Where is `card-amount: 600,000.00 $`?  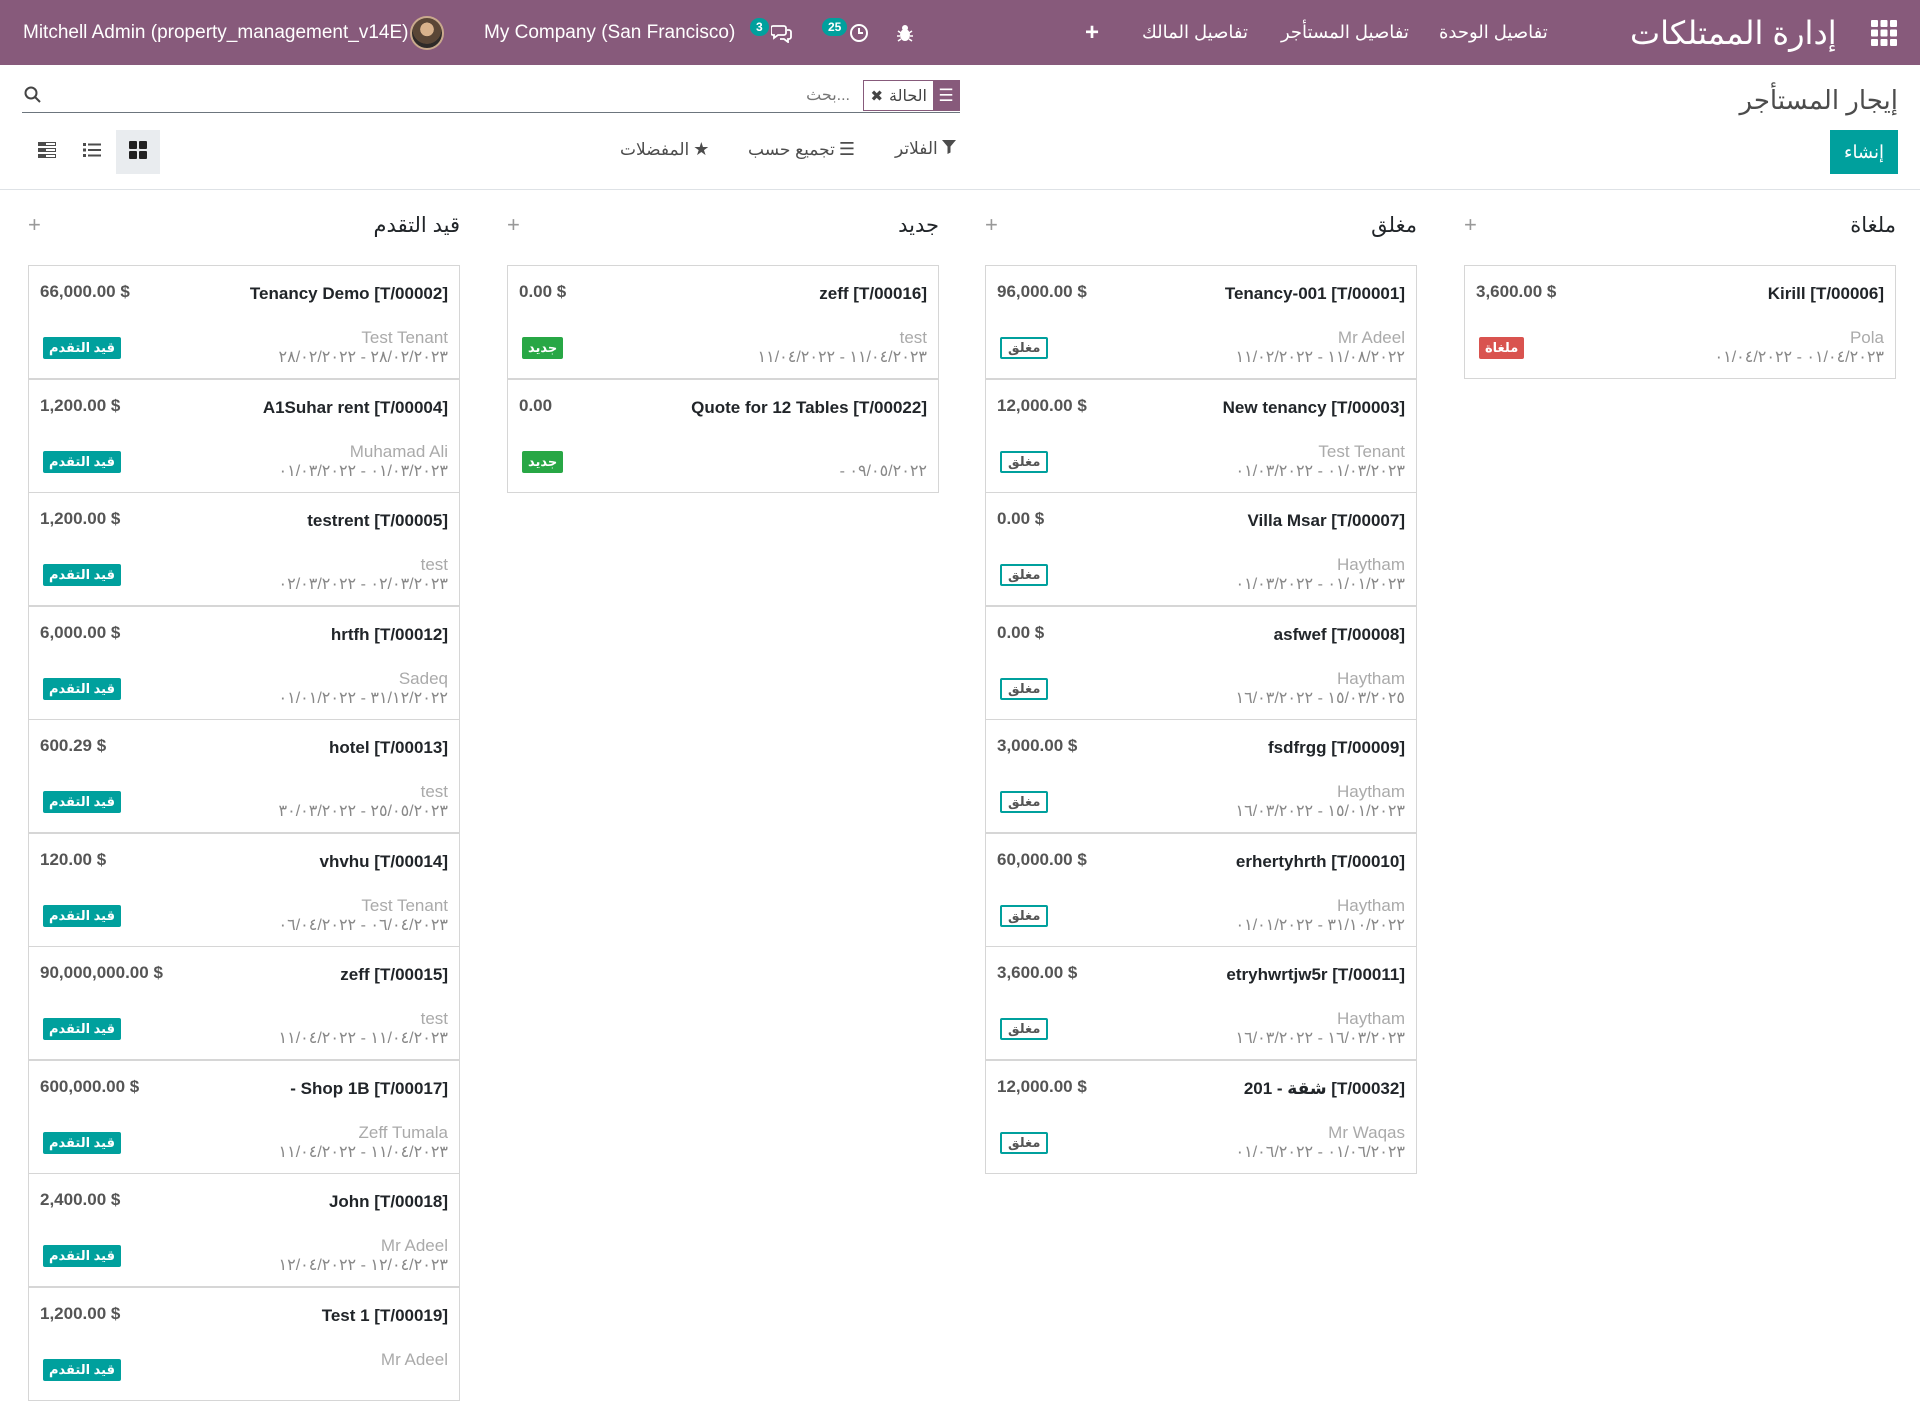
card-amount: 600,000.00 $ is located at coordinates (90, 1086).